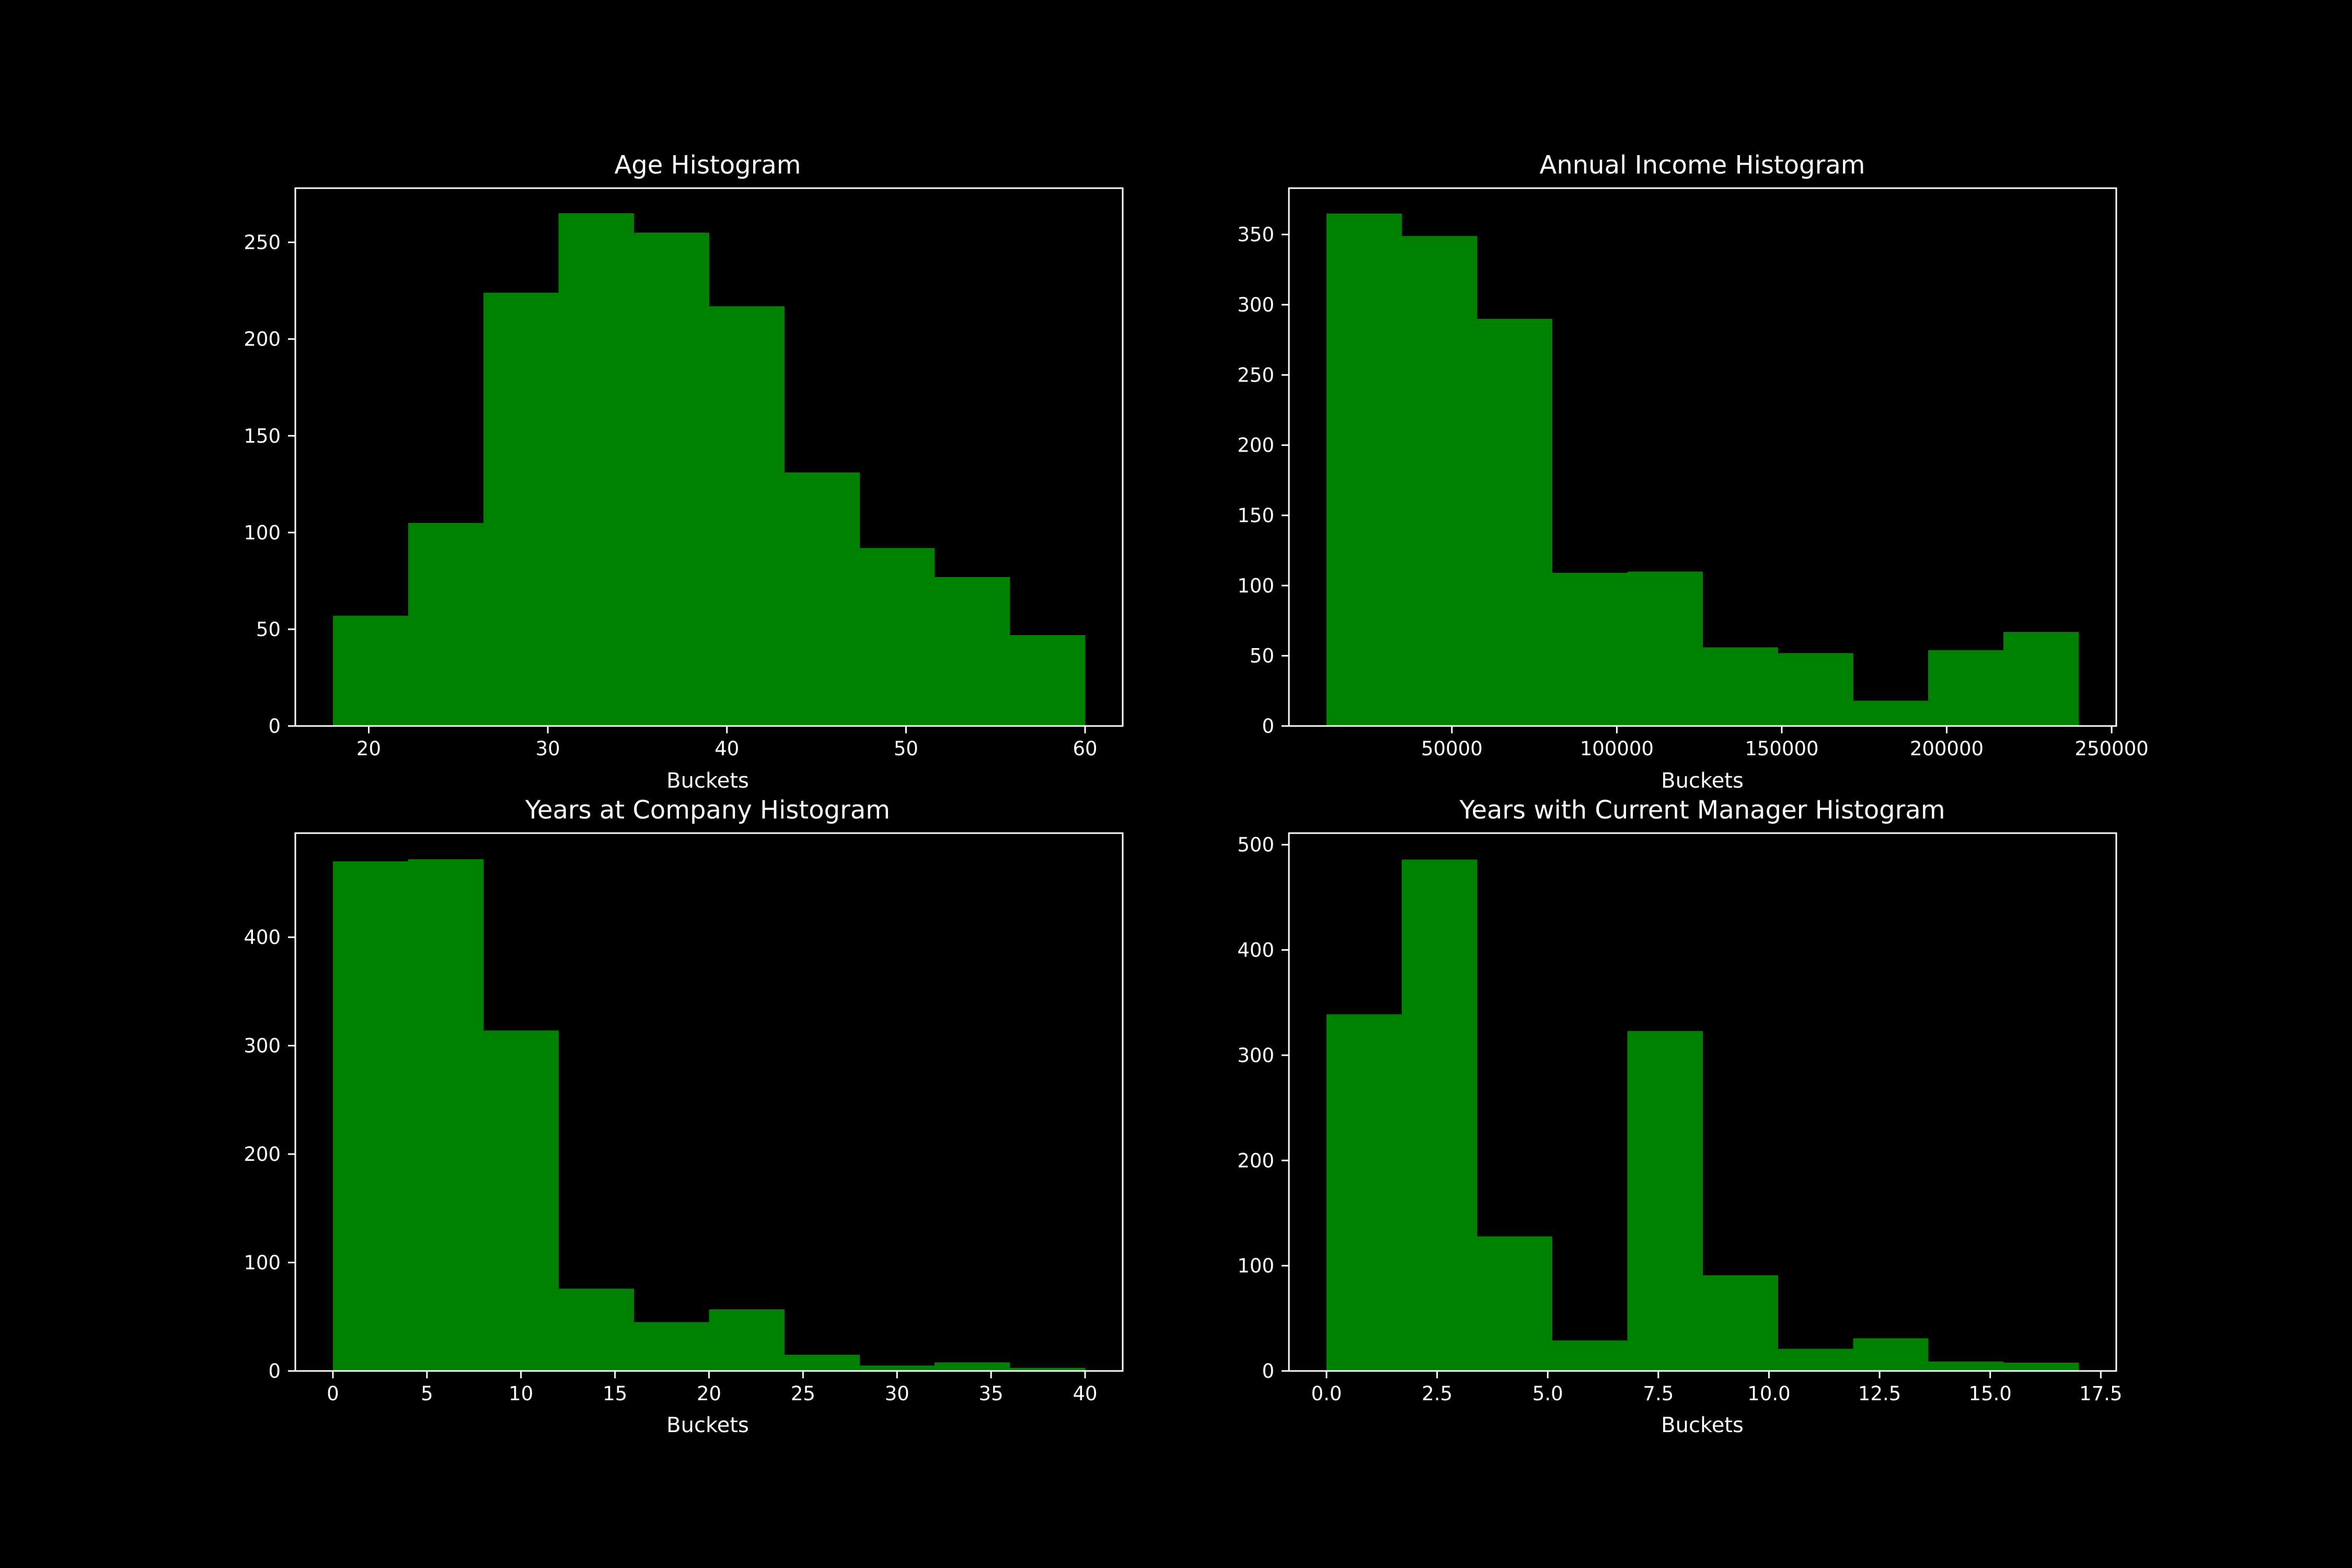  What do you see at coordinates (1702, 810) in the screenshot?
I see `subplot-title: Years with Current Manager Histogram` at bounding box center [1702, 810].